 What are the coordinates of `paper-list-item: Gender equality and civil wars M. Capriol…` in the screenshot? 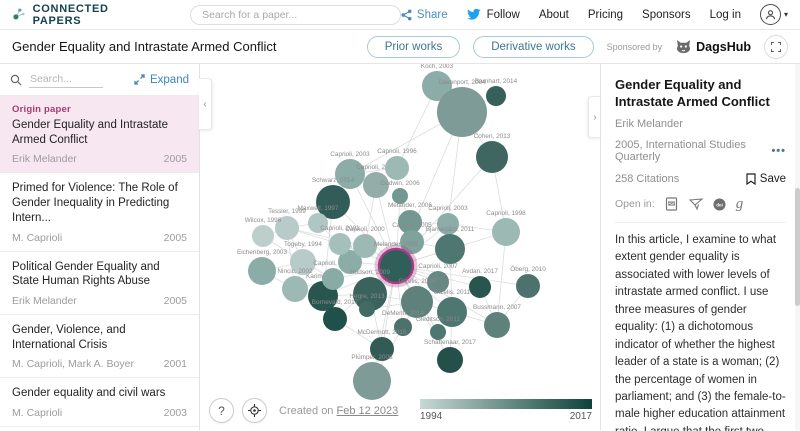 It's located at (99, 403).